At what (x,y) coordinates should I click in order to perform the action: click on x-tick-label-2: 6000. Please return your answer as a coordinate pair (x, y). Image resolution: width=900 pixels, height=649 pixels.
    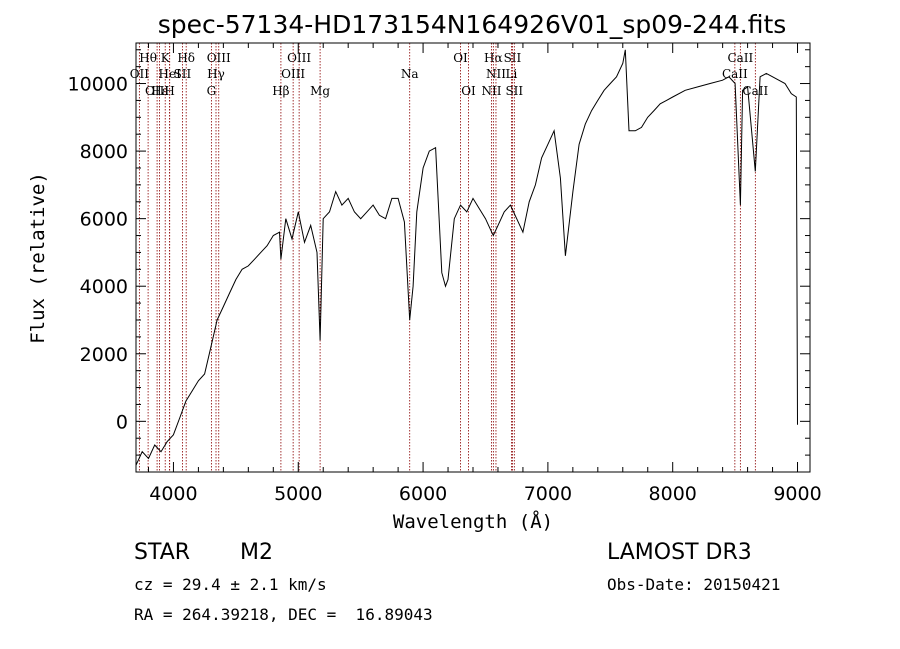
    Looking at the image, I should click on (423, 494).